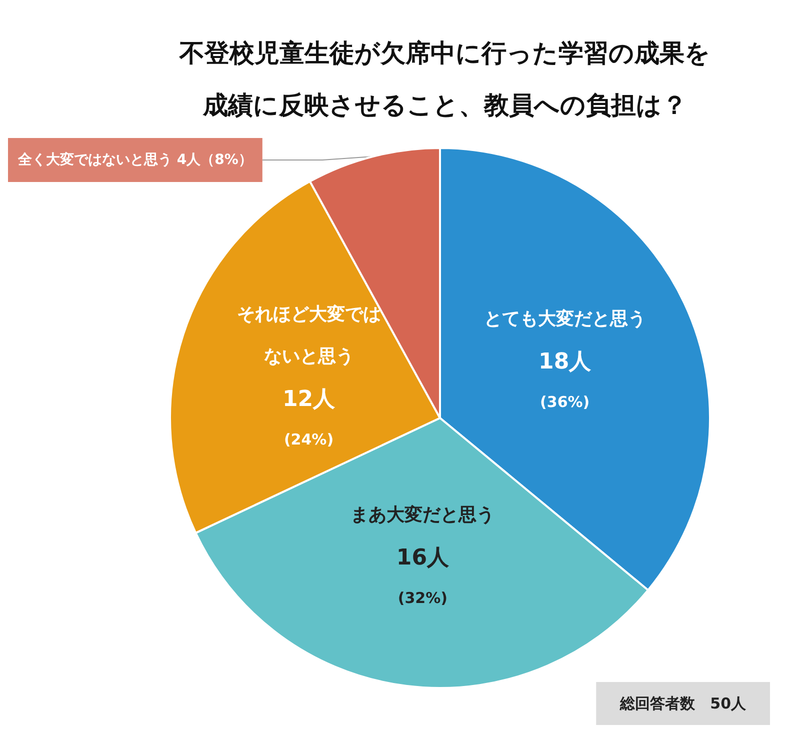 The width and height of the screenshot is (800, 750). What do you see at coordinates (423, 576) in the screenshot?
I see `data-label: 16人 (32%)` at bounding box center [423, 576].